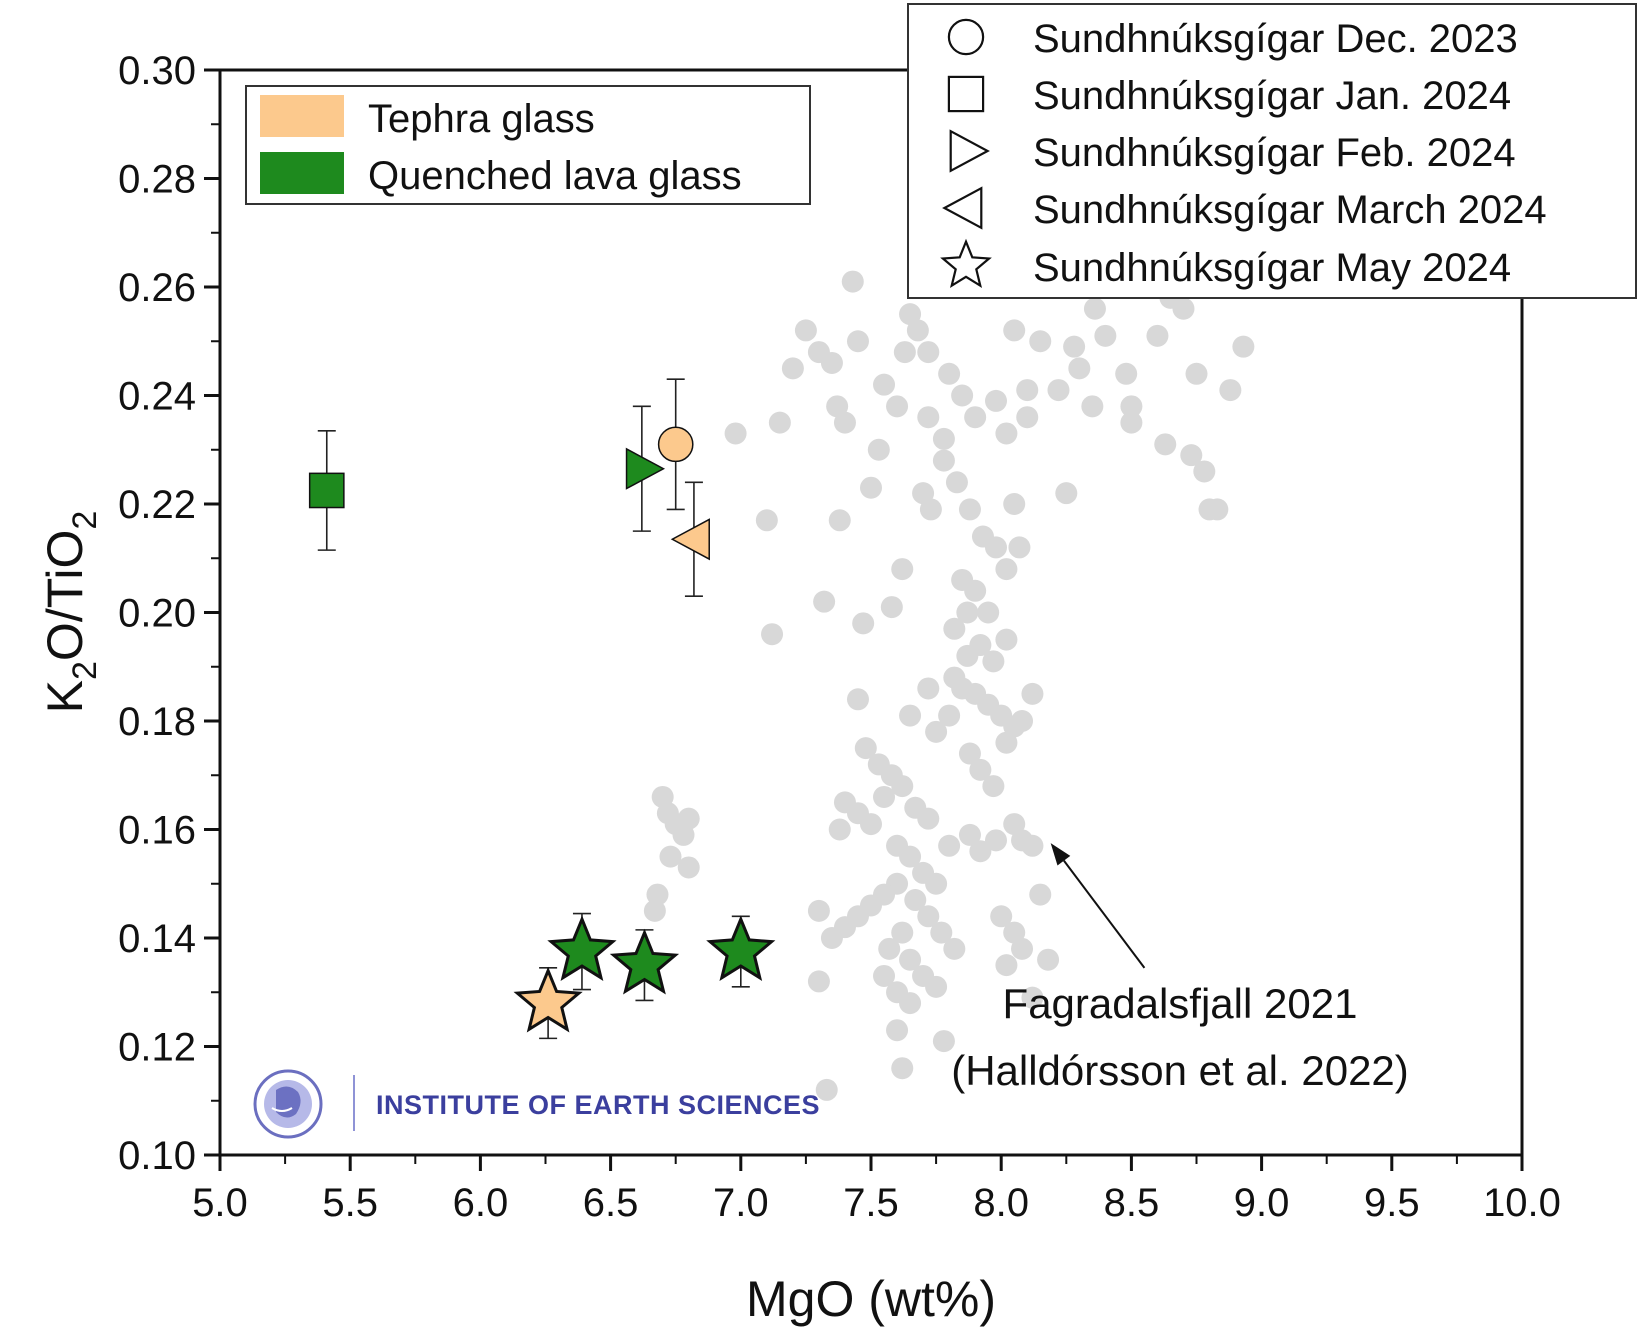 This screenshot has height=1331, width=1640. What do you see at coordinates (645, 468) in the screenshot?
I see `sample-point-triangle-right` at bounding box center [645, 468].